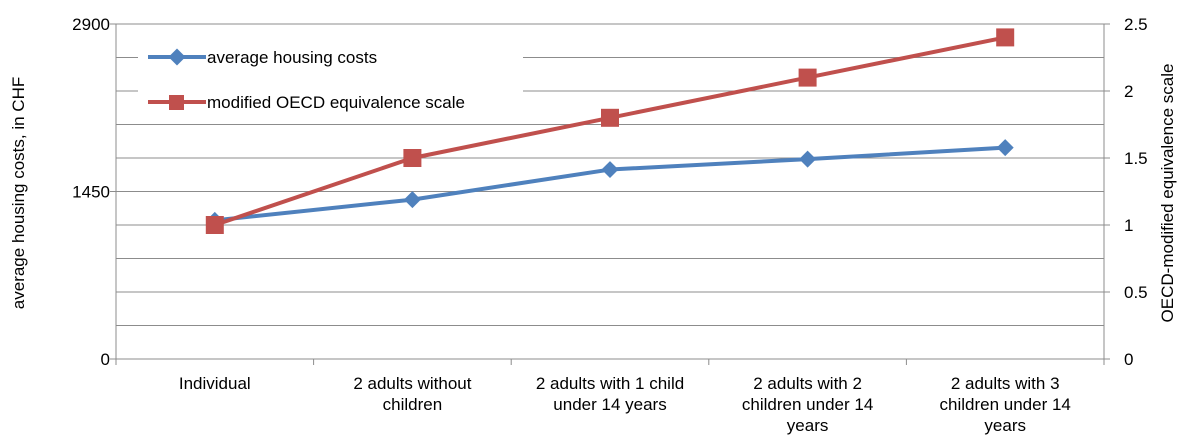 The height and width of the screenshot is (444, 1189). Describe the element at coordinates (292, 57) in the screenshot. I see `legend-label-0: average housing costs` at that location.